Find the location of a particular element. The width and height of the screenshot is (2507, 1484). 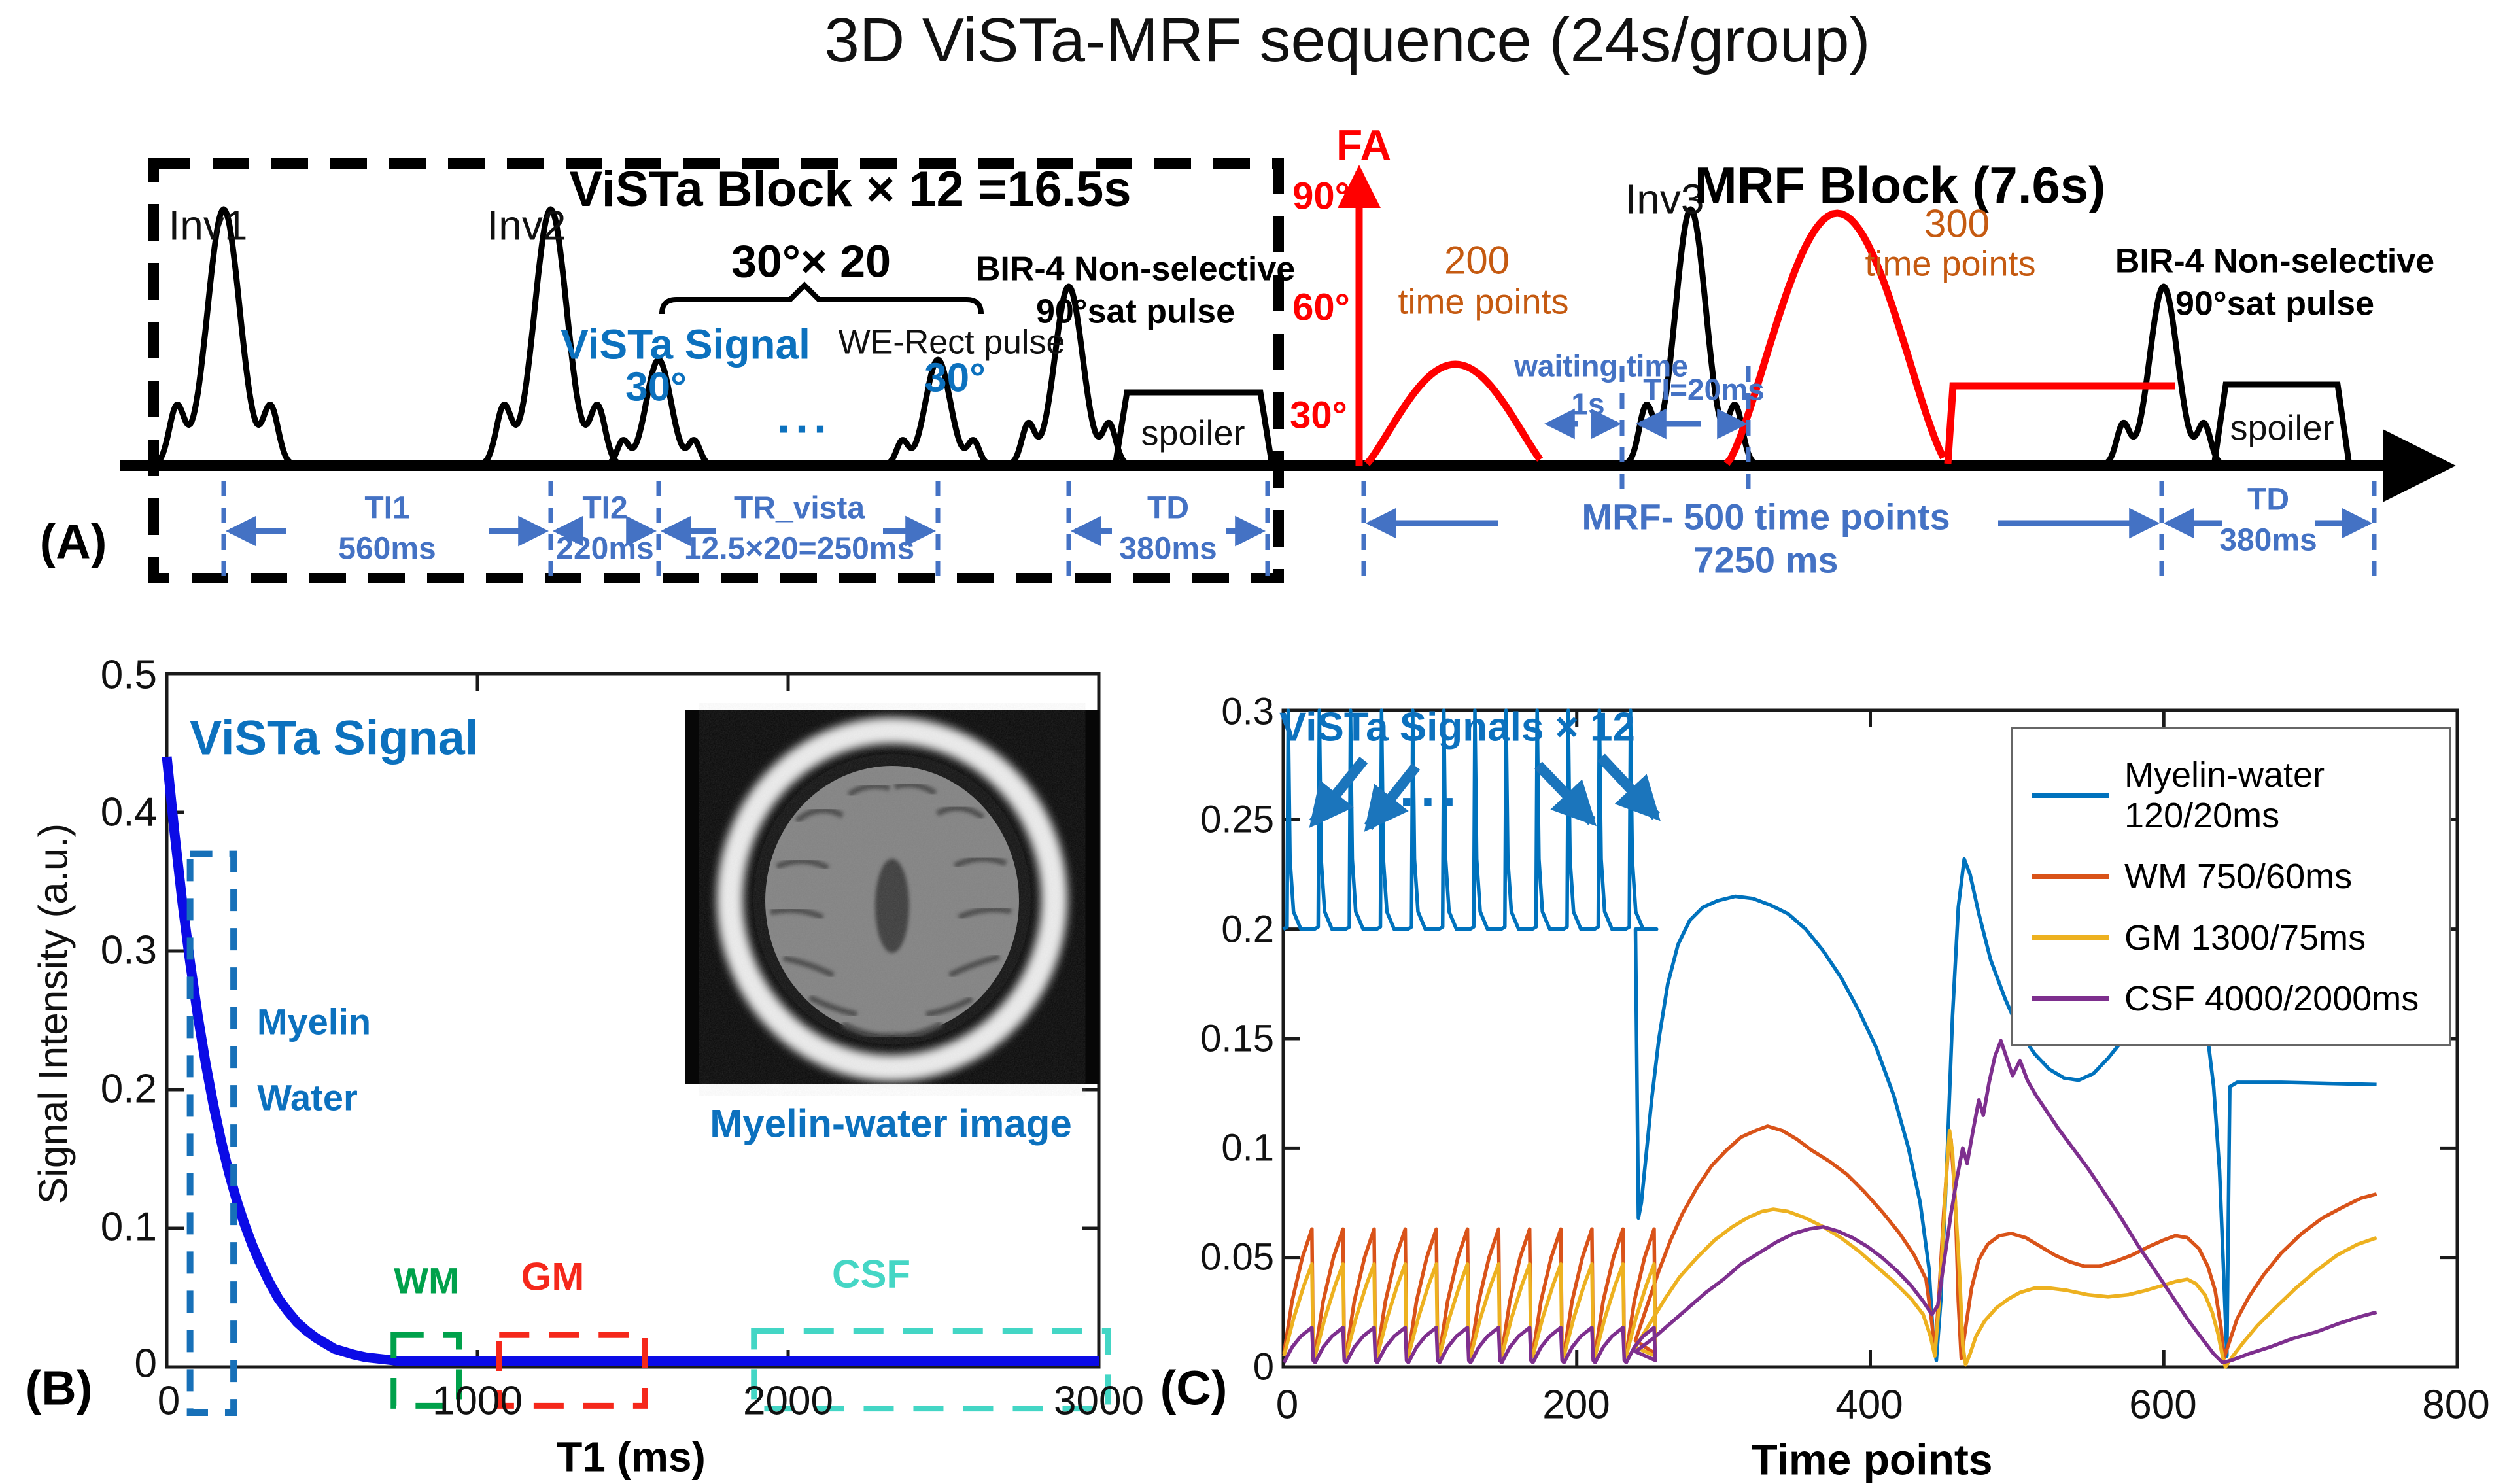

skull-ring is located at coordinates (892, 899).